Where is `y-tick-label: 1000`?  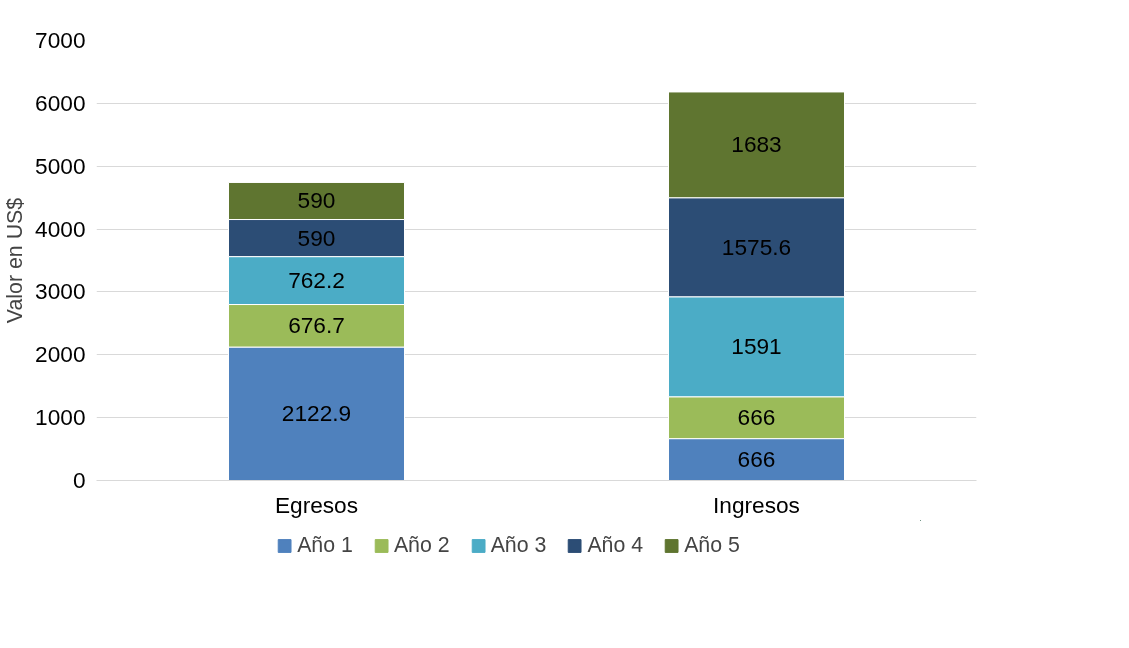 y-tick-label: 1000 is located at coordinates (60, 417).